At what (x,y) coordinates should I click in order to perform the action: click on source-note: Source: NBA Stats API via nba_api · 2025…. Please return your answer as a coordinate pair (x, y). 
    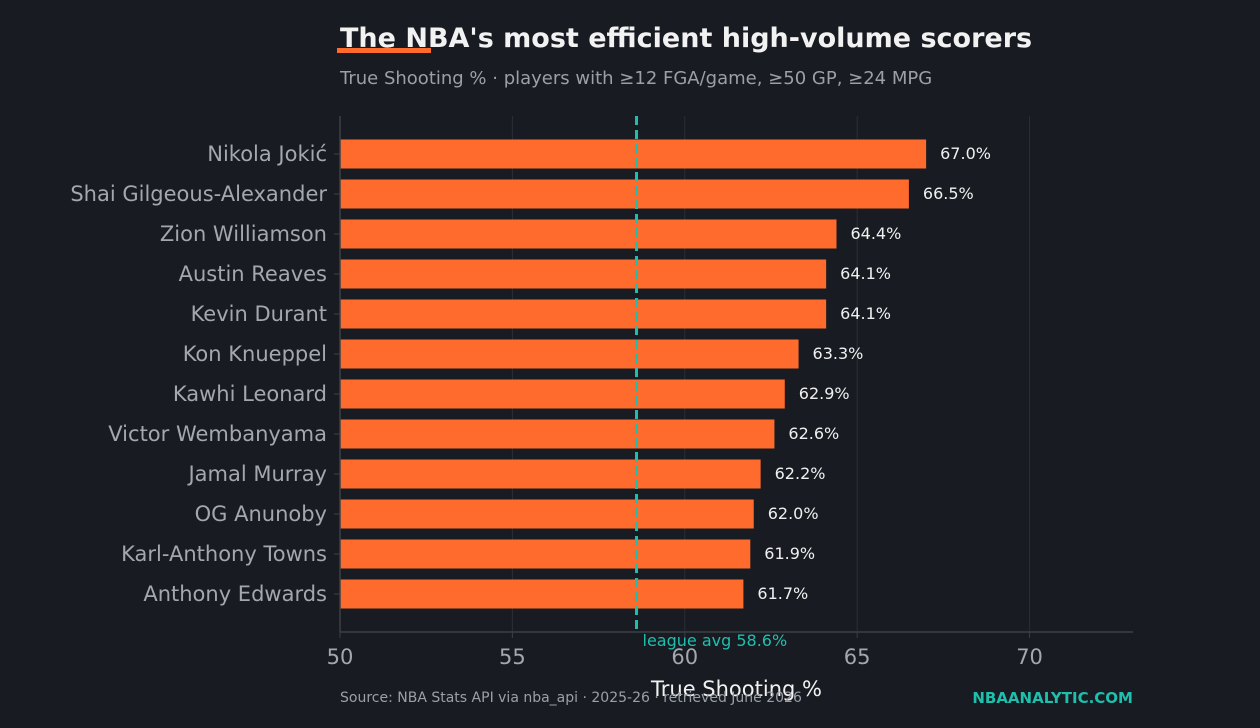
    Looking at the image, I should click on (571, 698).